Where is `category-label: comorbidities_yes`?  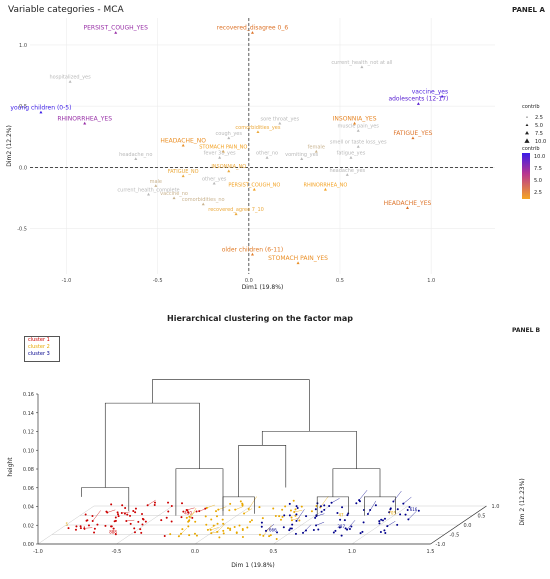 category-label: comorbidities_yes is located at coordinates (257, 128).